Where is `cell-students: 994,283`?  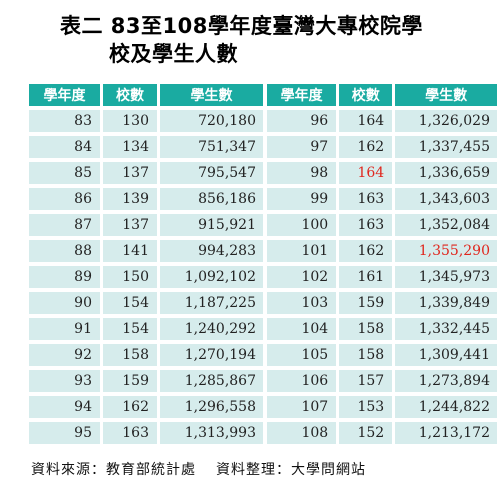
cell-students: 994,283 is located at coordinates (211, 251).